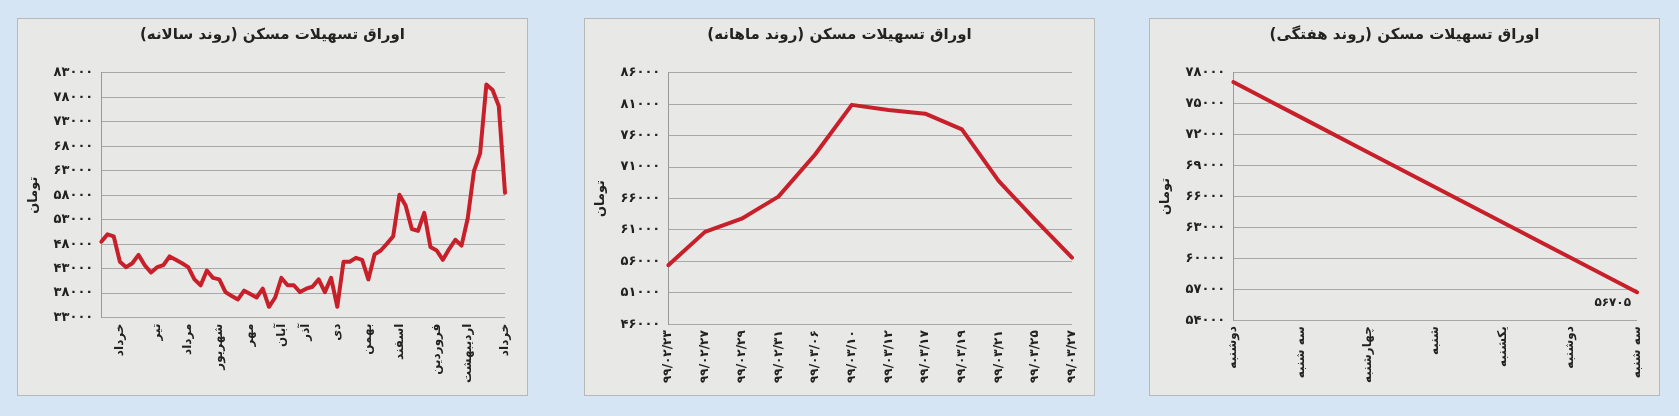 The image size is (1679, 416). I want to click on x-tick-label: آبان, so click(280, 334).